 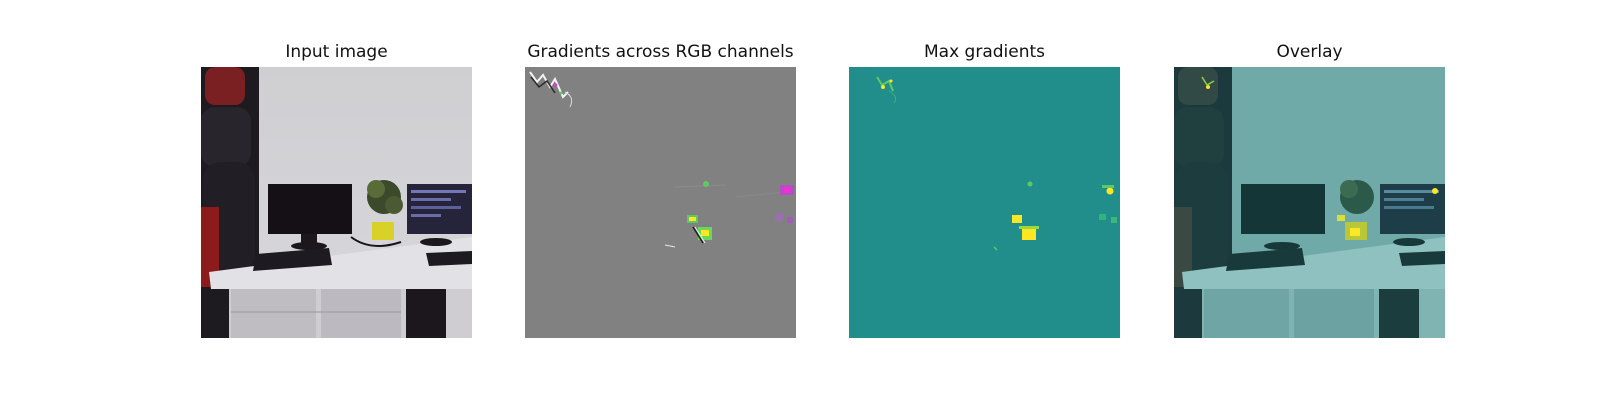 I want to click on panel-title: Overlay, so click(x=1309, y=52).